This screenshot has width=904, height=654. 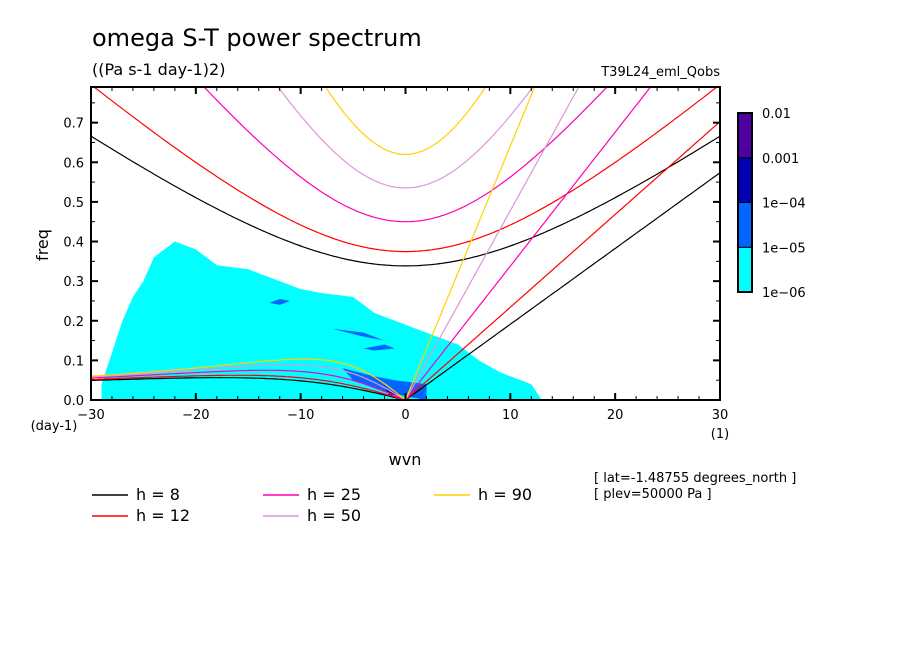 What do you see at coordinates (163, 515) in the screenshot?
I see `legend-label: h = 12` at bounding box center [163, 515].